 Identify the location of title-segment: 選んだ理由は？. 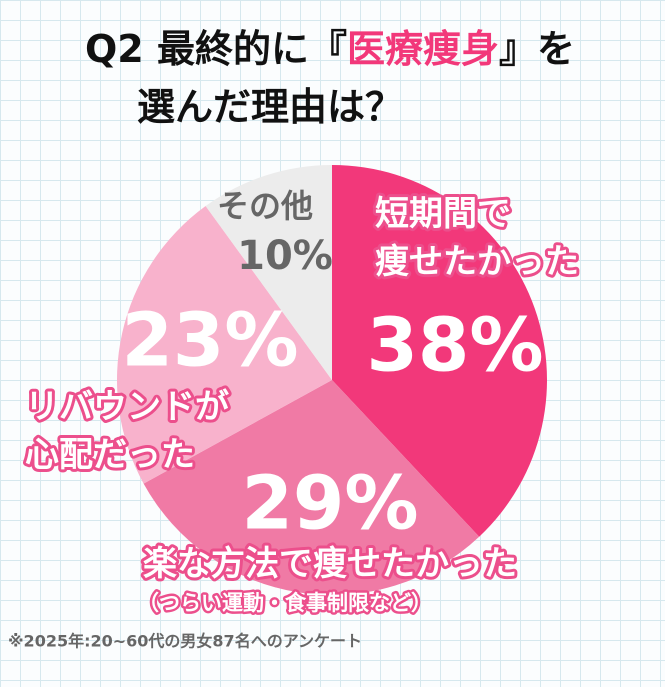
(270, 107).